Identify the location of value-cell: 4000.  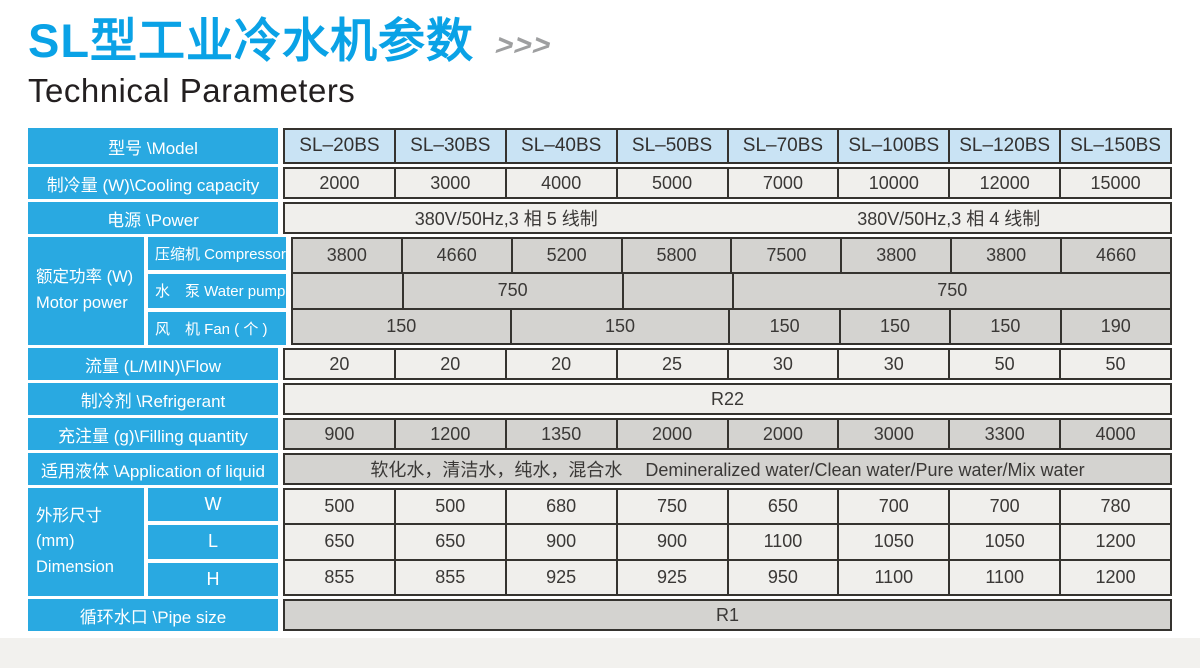
(1114, 434).